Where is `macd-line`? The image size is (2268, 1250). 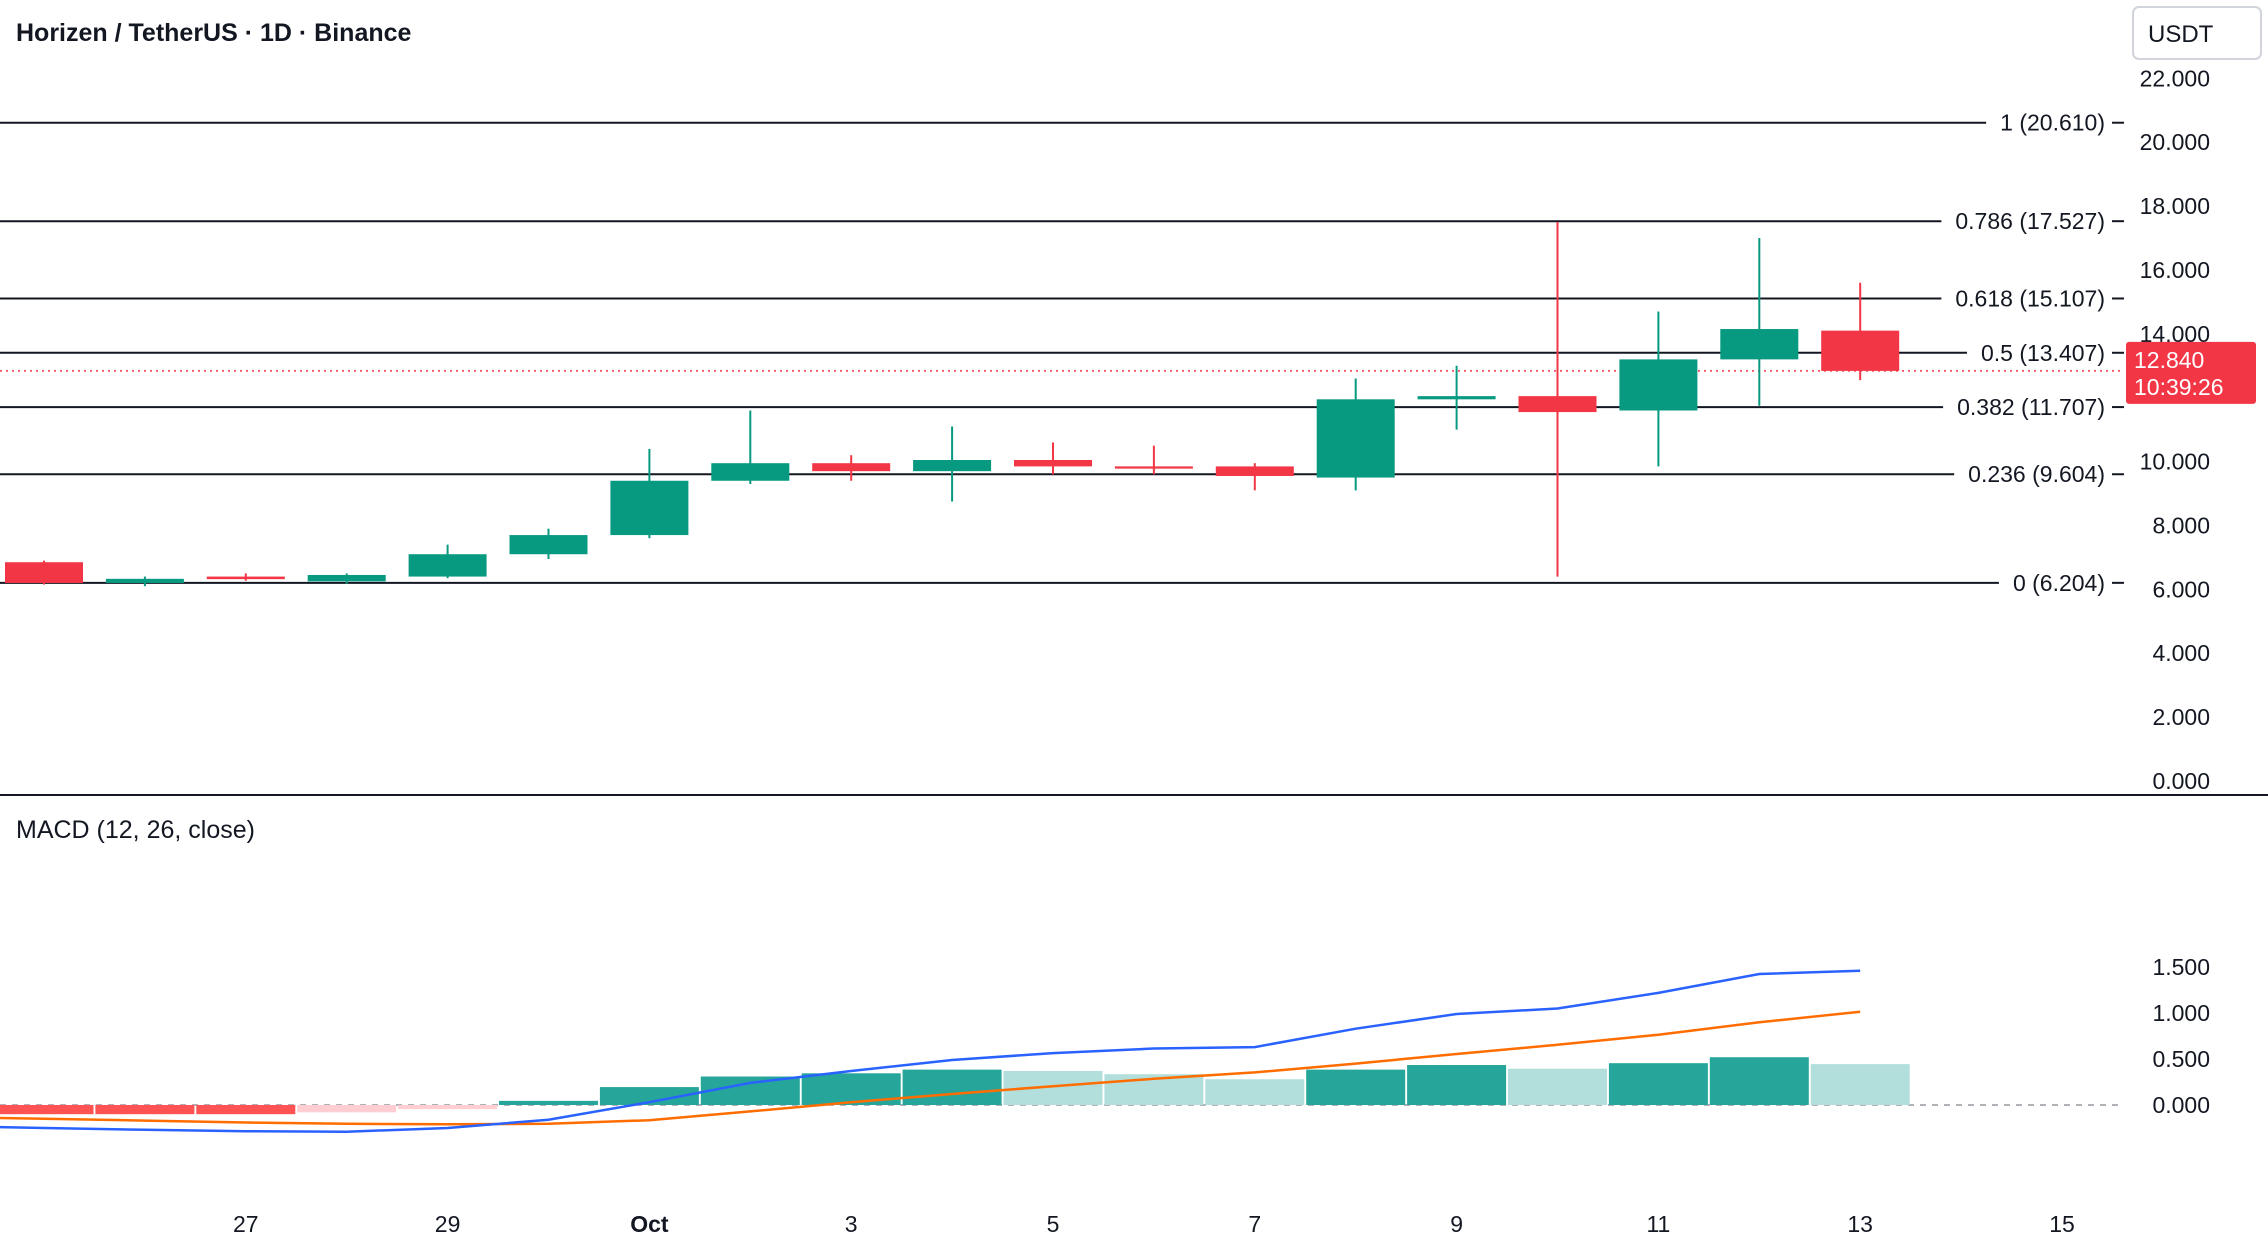
macd-line is located at coordinates (930, 1051).